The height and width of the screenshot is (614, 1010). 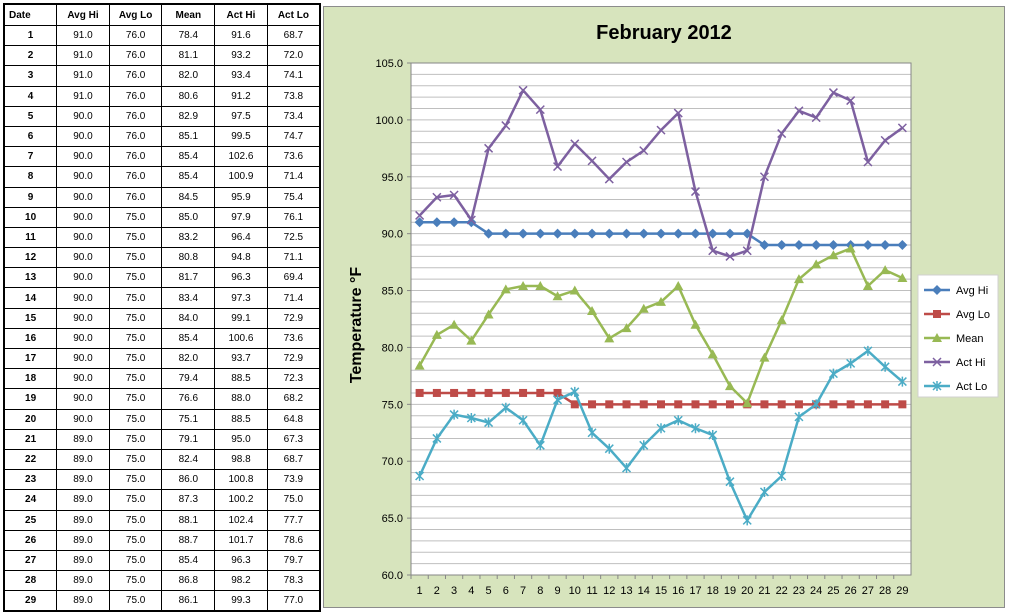 What do you see at coordinates (188, 601) in the screenshot?
I see `table-cell: 86.1` at bounding box center [188, 601].